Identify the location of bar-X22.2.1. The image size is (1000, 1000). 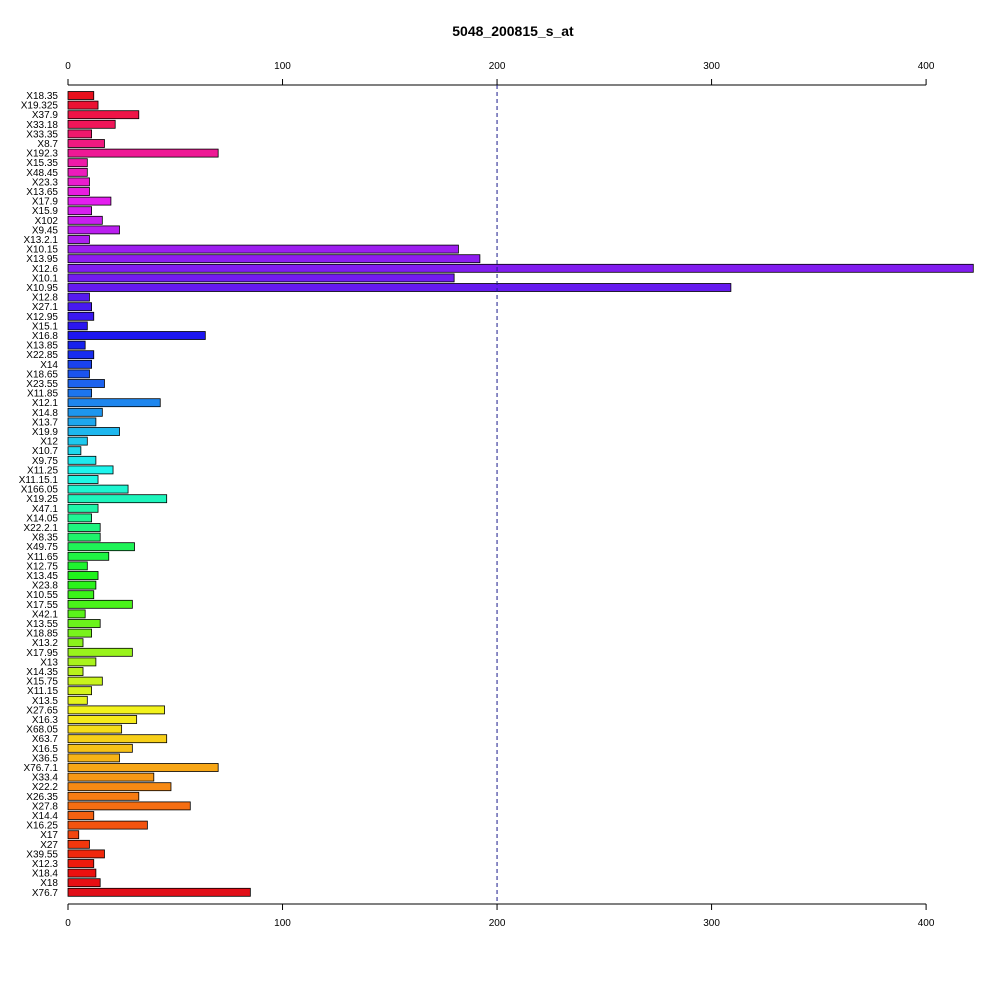
(84, 527).